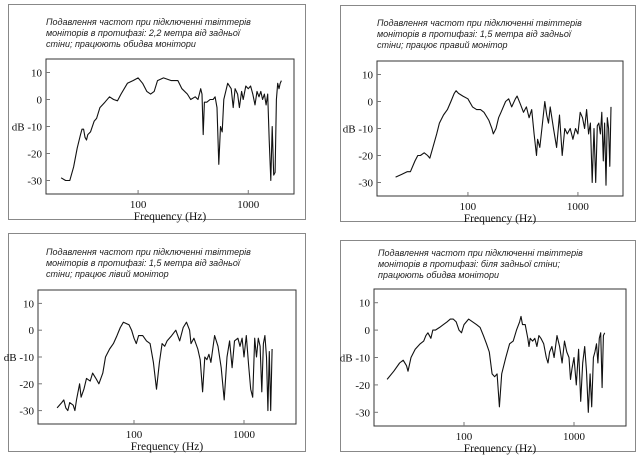 The width and height of the screenshot is (640, 457). What do you see at coordinates (121, 44) in the screenshot?
I see `chart-title-line: стіни; працюють обидва монітори` at bounding box center [121, 44].